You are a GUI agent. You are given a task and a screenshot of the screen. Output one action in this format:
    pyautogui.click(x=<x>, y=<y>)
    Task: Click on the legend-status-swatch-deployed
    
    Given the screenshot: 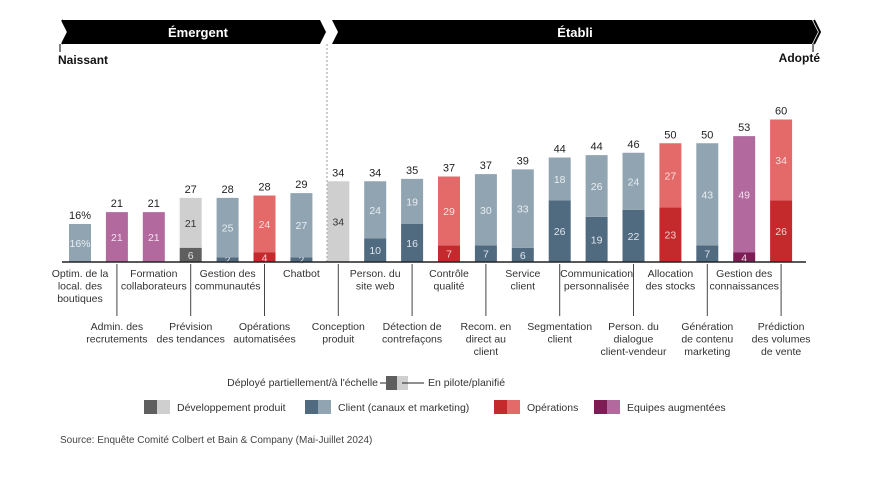 What is the action you would take?
    pyautogui.click(x=391, y=383)
    